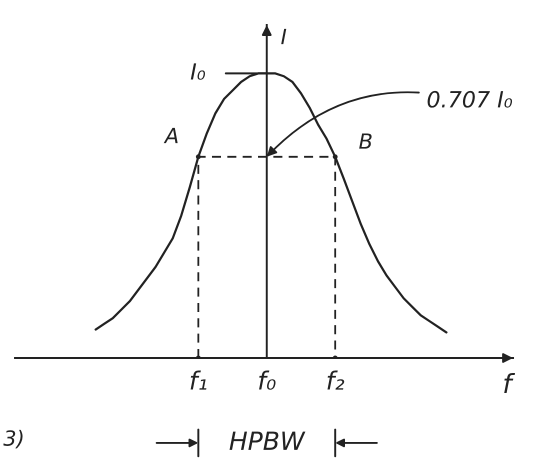 This screenshot has height=472, width=550. I want to click on annotation: I₀, so click(198, 71).